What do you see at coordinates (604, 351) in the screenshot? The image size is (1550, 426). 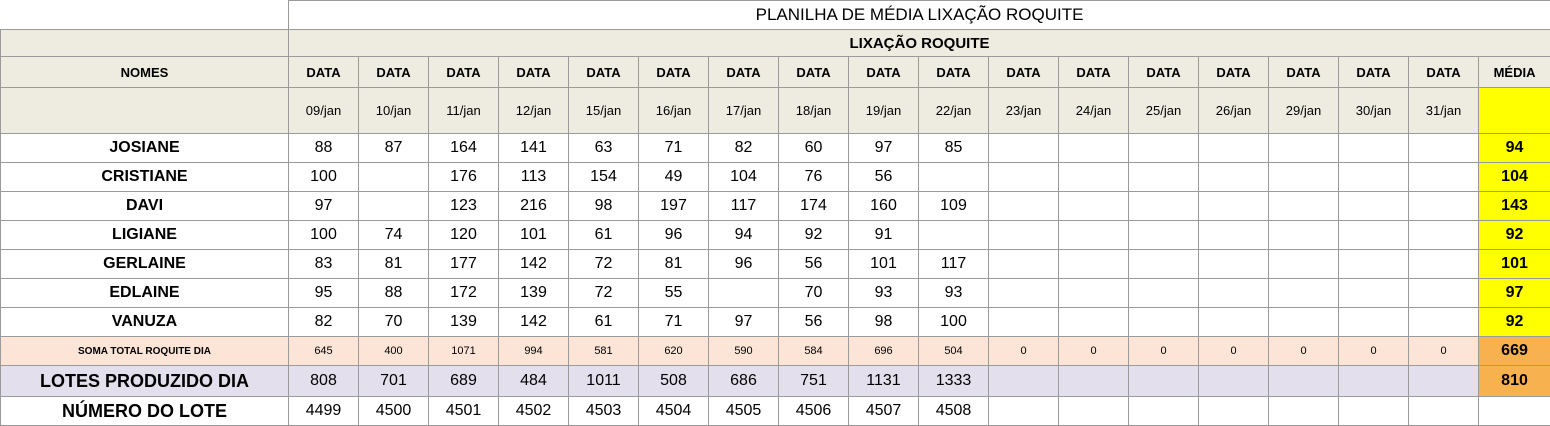 I see `soma-cell: 581` at bounding box center [604, 351].